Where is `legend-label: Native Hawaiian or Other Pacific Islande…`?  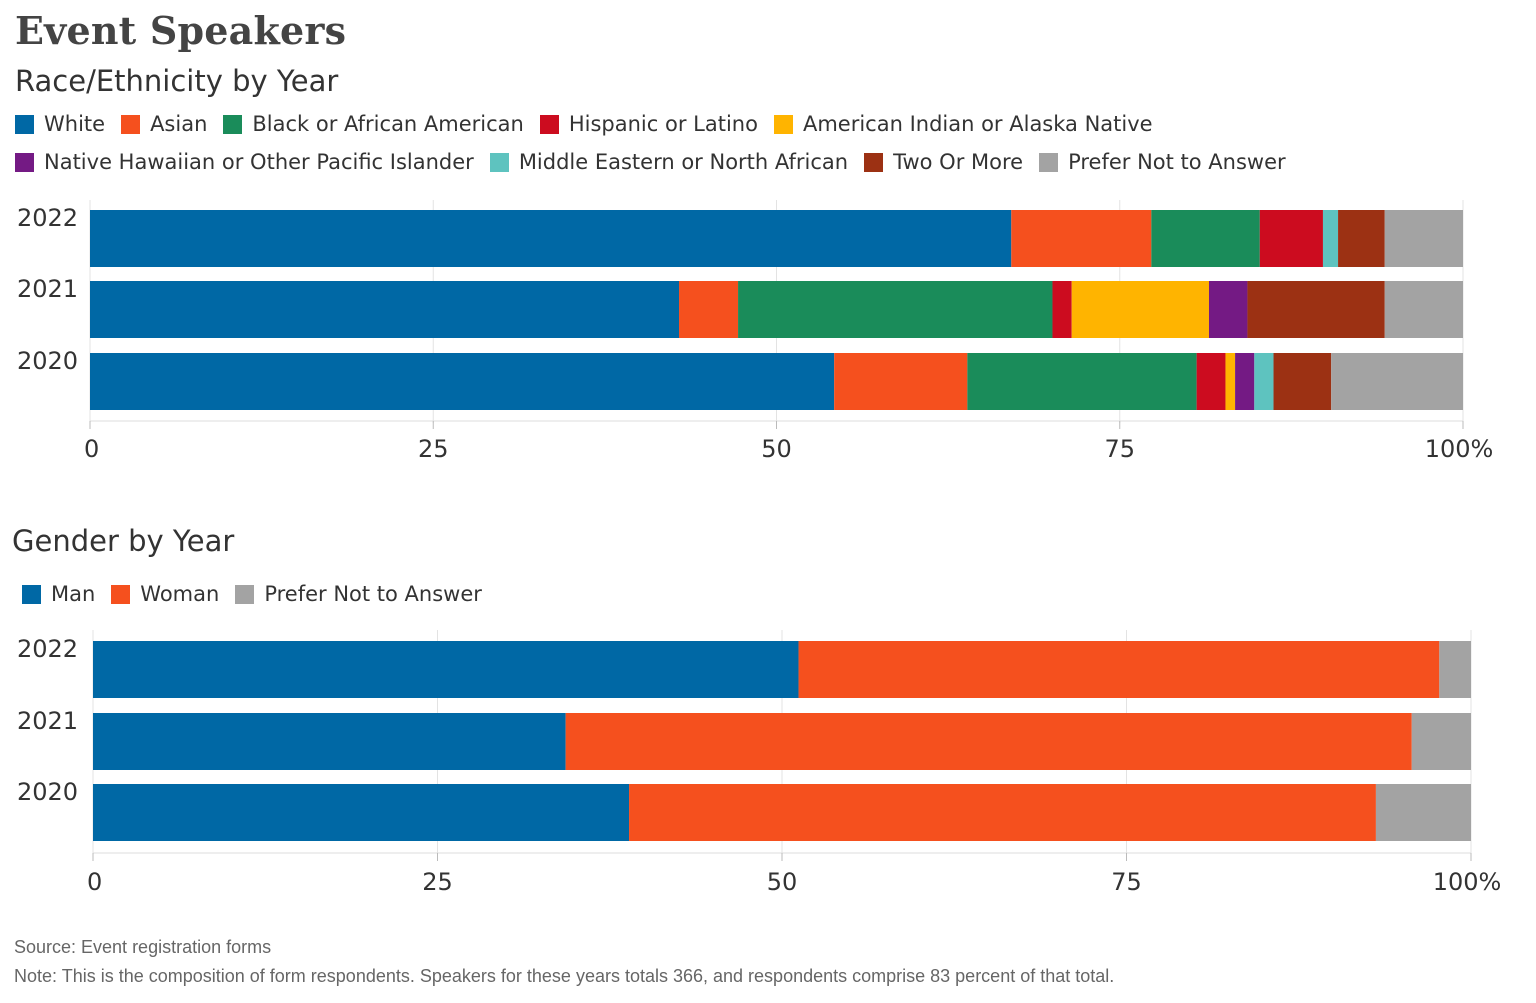
legend-label: Native Hawaiian or Other Pacific Islande… is located at coordinates (259, 162).